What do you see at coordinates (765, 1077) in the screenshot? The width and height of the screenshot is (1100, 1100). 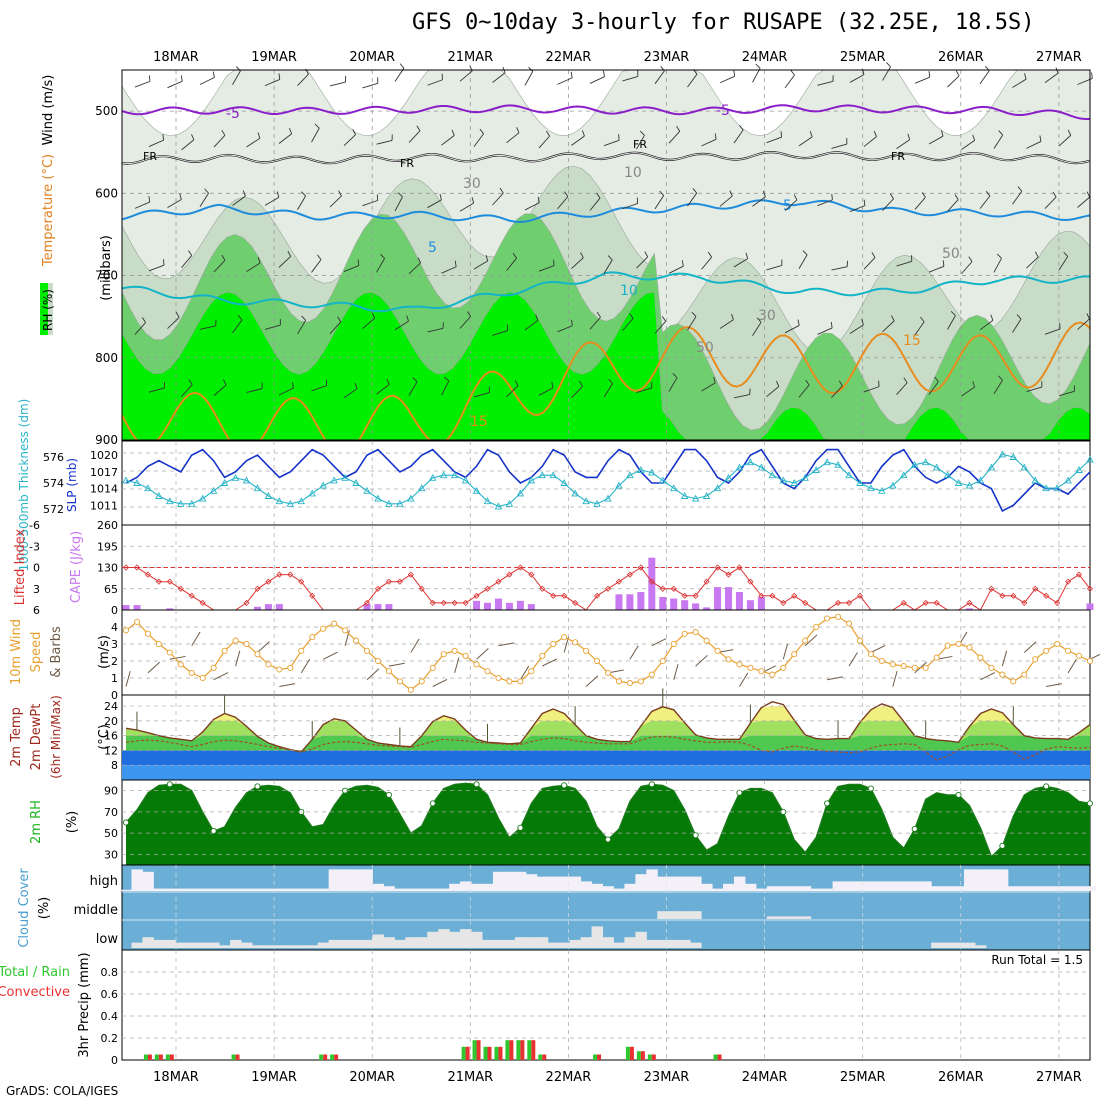 I see `date-label-bottom: 24MAR` at bounding box center [765, 1077].